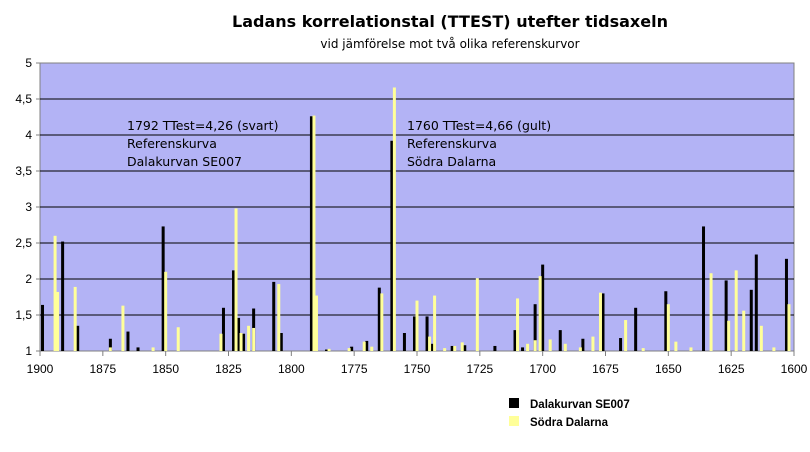 The image size is (810, 452). I want to click on x-tick-label: 1775, so click(354, 369).